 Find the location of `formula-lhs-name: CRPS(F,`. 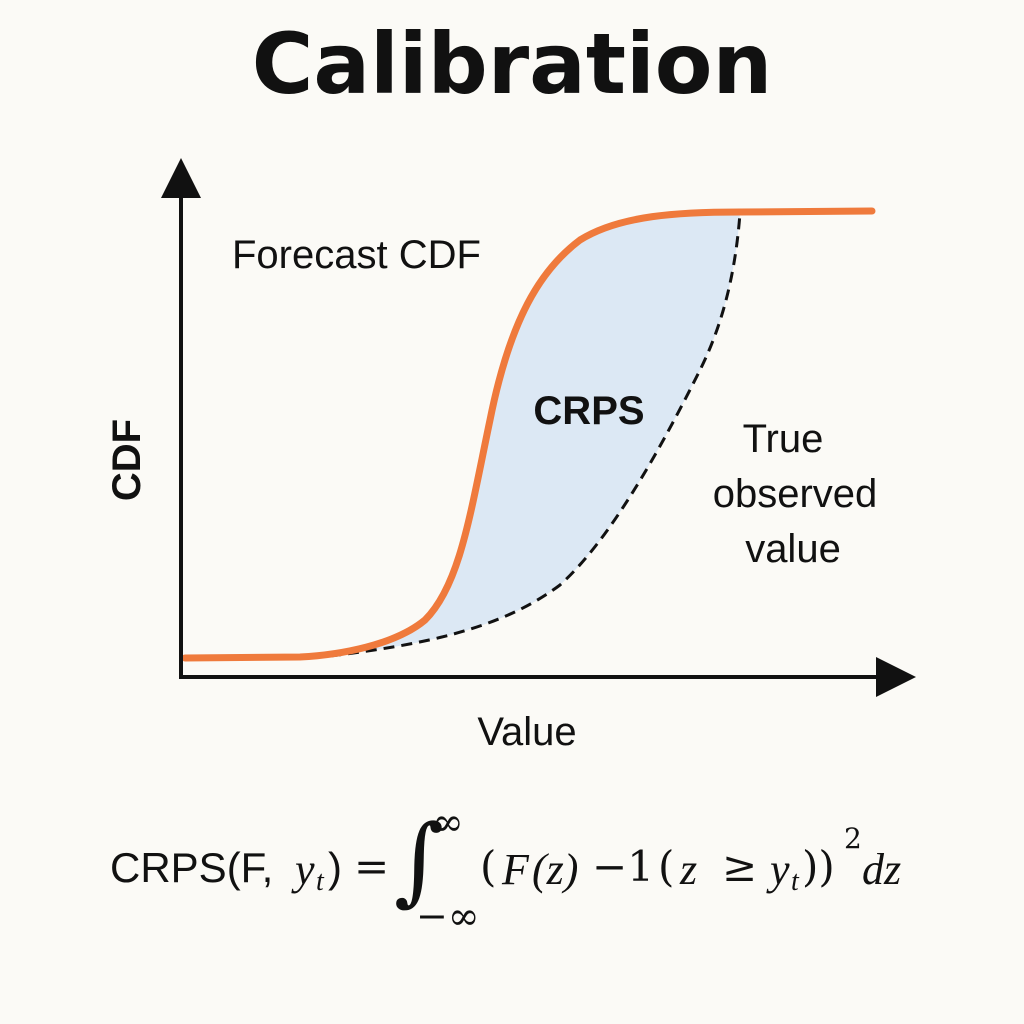

formula-lhs-name: CRPS(F, is located at coordinates (192, 867).